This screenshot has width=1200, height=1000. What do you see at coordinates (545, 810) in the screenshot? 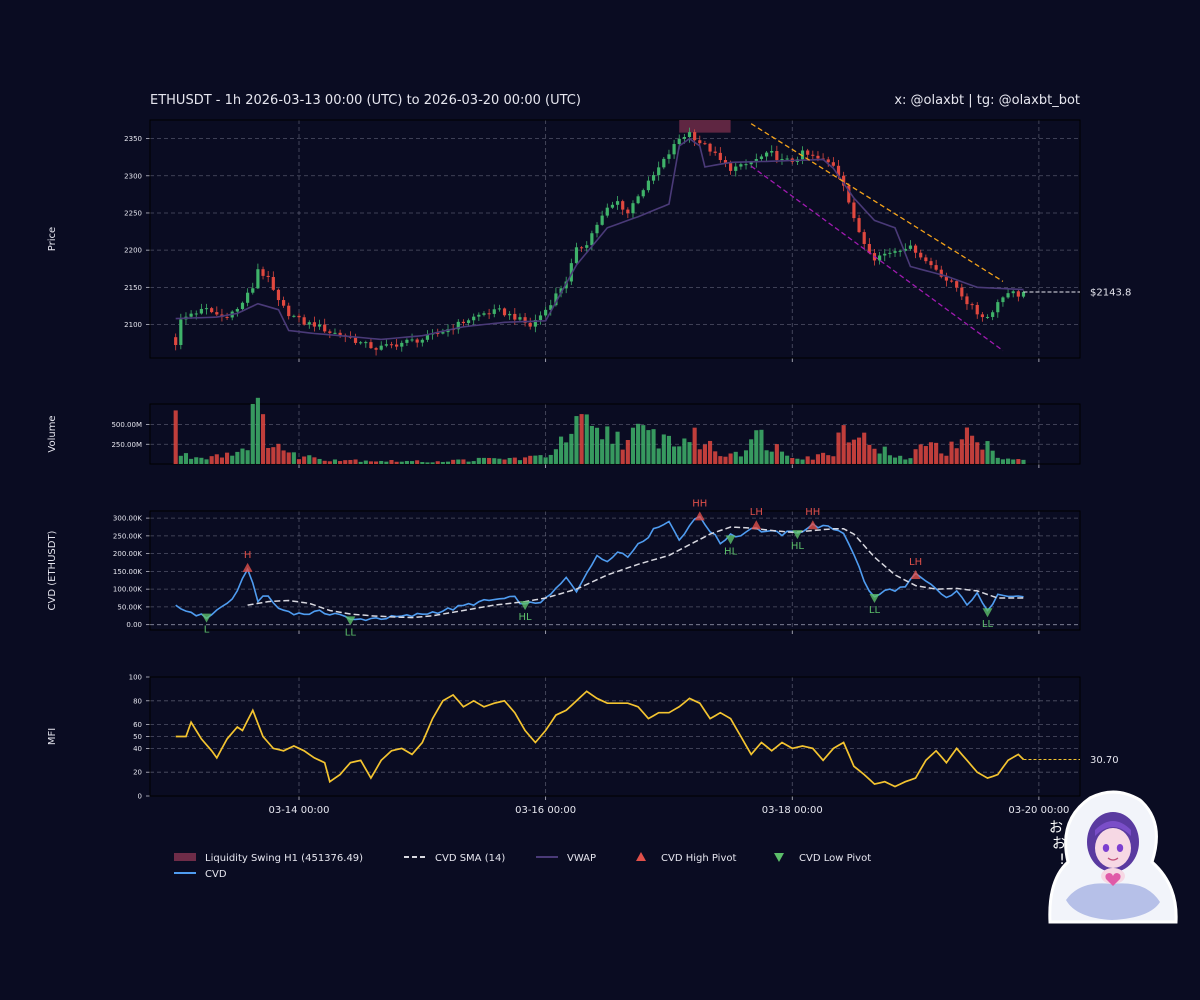
I see `x-tick-label: 03-16 00:00` at bounding box center [545, 810].